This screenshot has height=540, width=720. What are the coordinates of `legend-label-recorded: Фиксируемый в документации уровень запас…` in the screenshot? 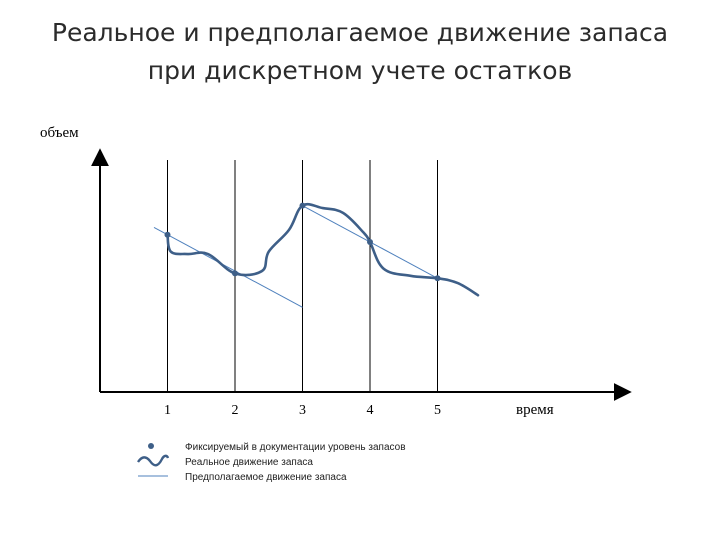 It's located at (295, 447).